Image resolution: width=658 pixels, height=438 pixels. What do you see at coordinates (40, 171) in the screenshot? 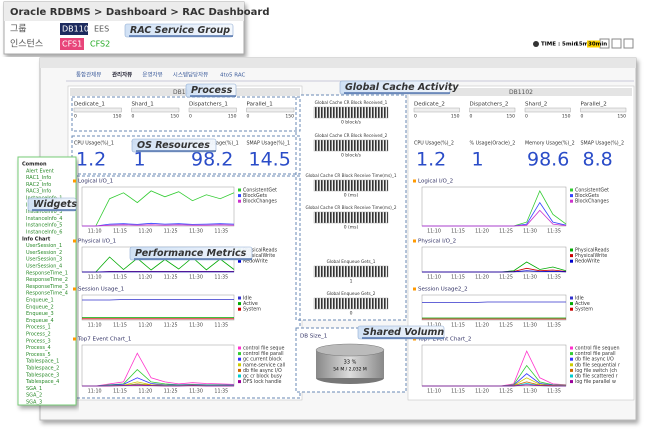
I see `widget-item: Alert Event` at bounding box center [40, 171].